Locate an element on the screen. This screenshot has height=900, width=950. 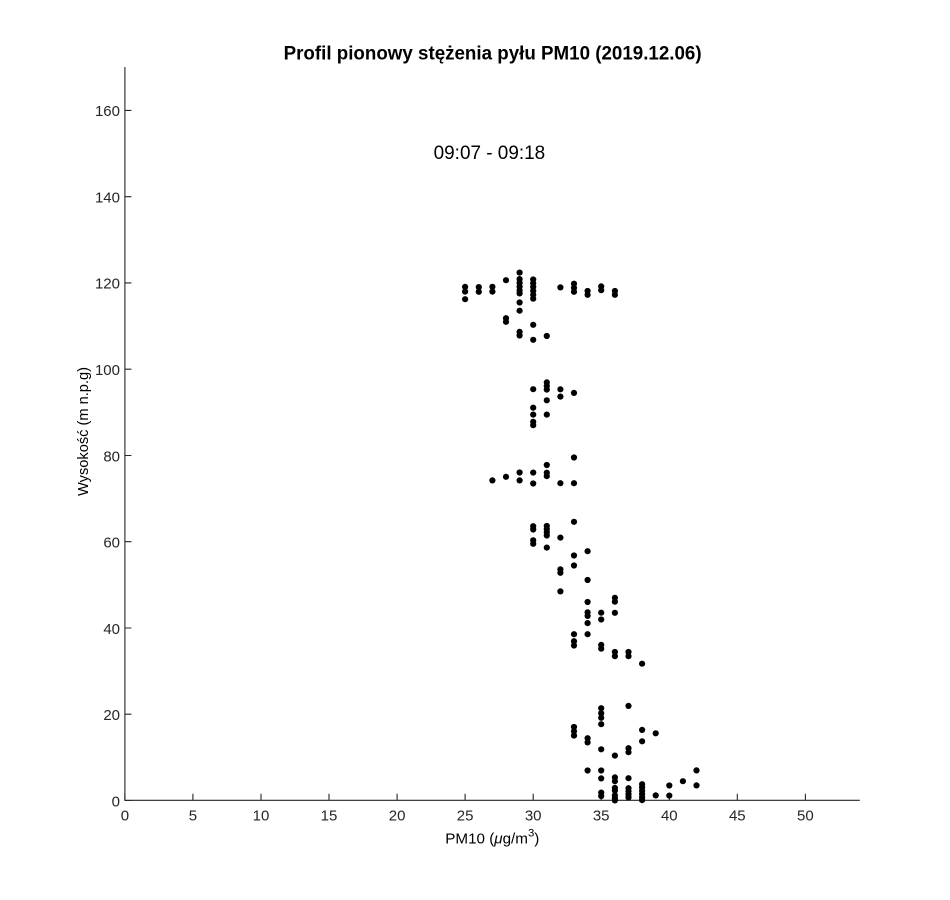
svg-text: 25 is located at coordinates (465, 815).